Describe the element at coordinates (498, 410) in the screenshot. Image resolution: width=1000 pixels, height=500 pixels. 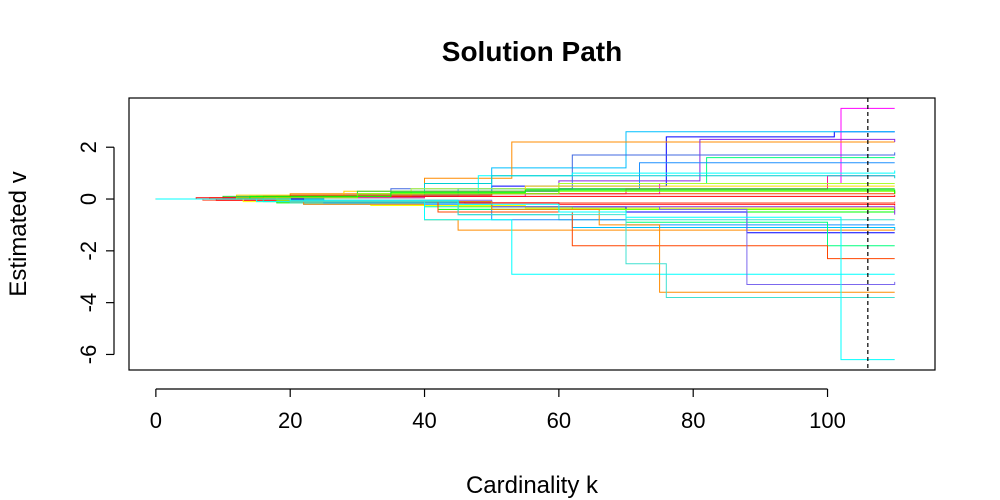
I see `x-axis: 0 20 40 60 80 100` at that location.